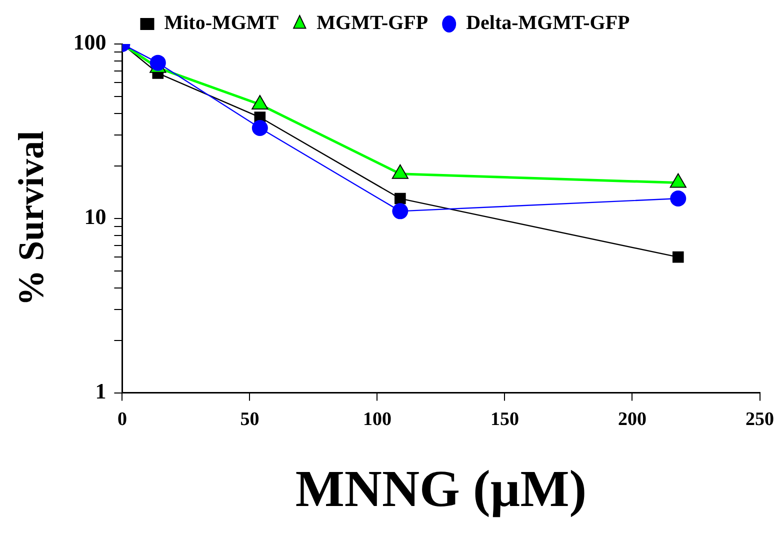  Describe the element at coordinates (100, 391) in the screenshot. I see `y-tick-label: 1` at that location.